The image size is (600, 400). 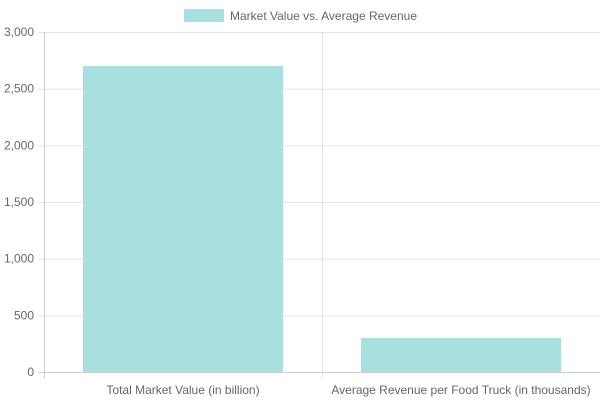 I want to click on y-tick-label: 0, so click(x=30, y=372).